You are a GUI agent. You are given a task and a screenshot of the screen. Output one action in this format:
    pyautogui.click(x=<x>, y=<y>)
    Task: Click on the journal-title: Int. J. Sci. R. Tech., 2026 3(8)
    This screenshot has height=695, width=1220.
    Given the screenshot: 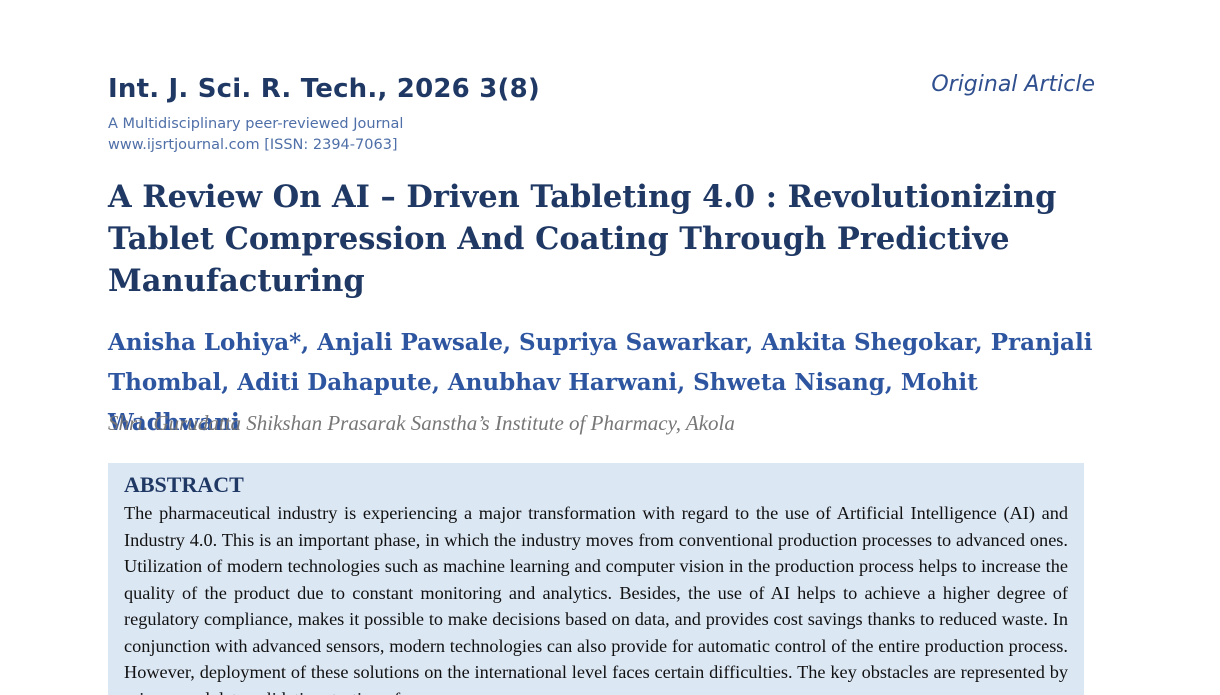 What is the action you would take?
    pyautogui.click(x=324, y=89)
    